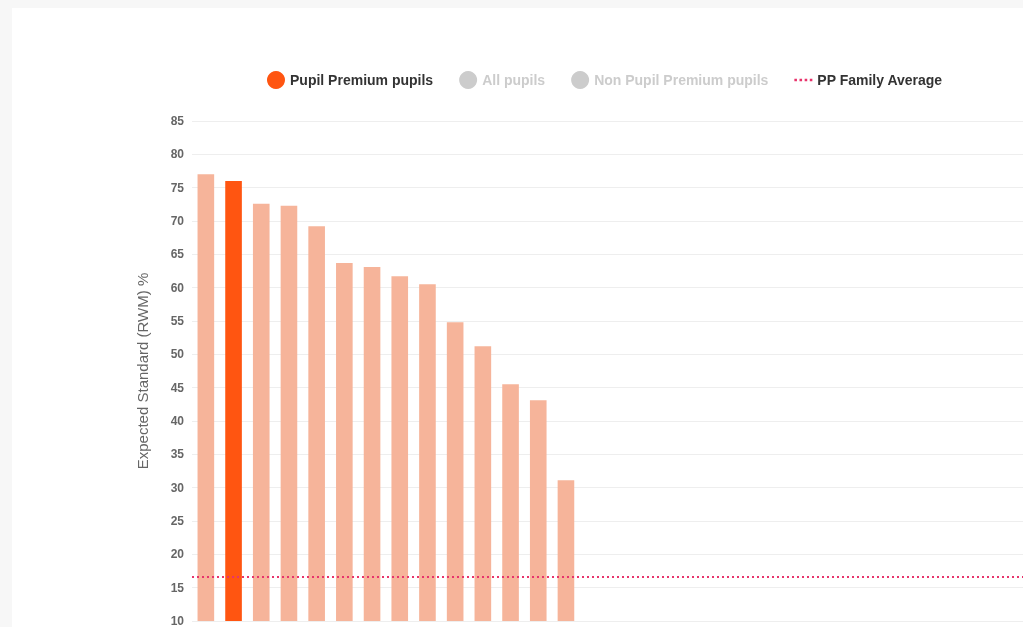 This screenshot has height=627, width=1023. I want to click on y-tick-label: 30, so click(177, 487).